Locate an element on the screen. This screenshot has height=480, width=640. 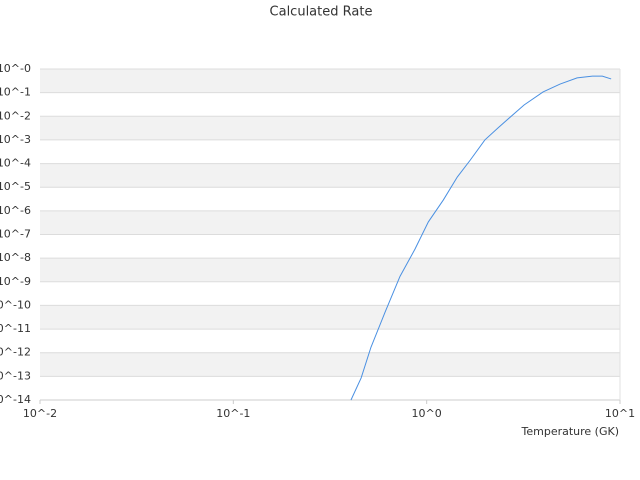
x-tick-label: 10^1 is located at coordinates (620, 413).